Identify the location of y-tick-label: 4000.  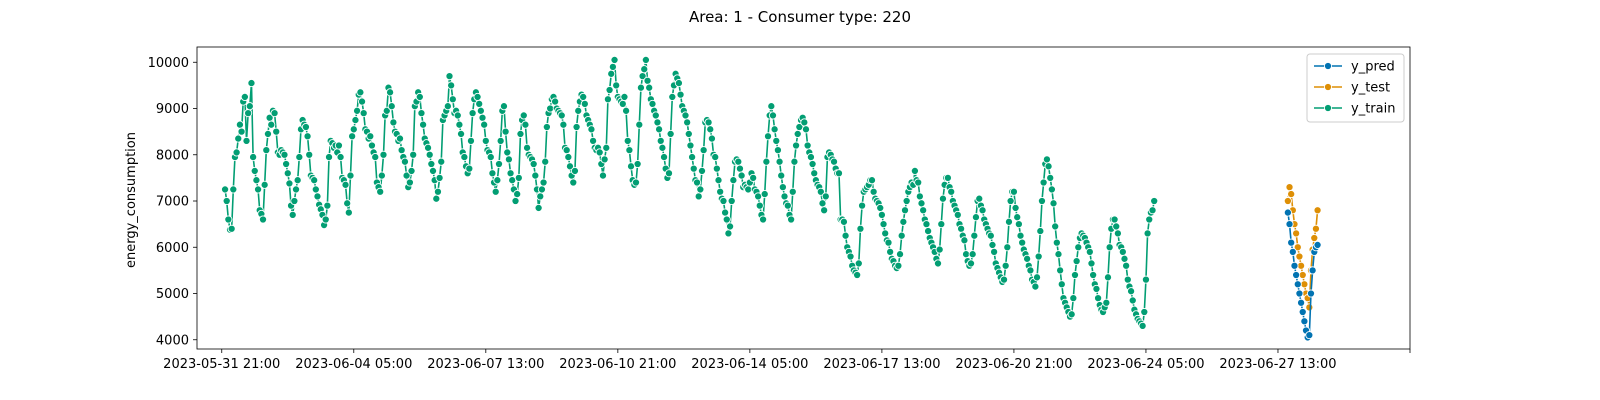
(172, 340).